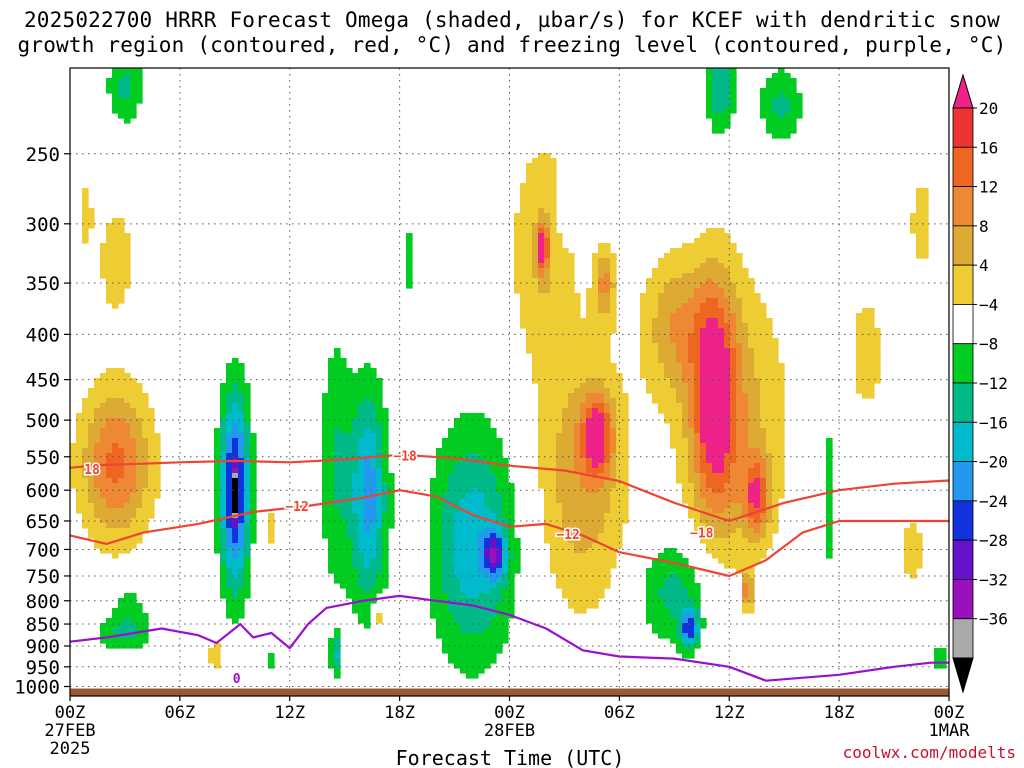 The image size is (1024, 768). Describe the element at coordinates (949, 713) in the screenshot. I see `x-tick-label: 00Z` at that location.